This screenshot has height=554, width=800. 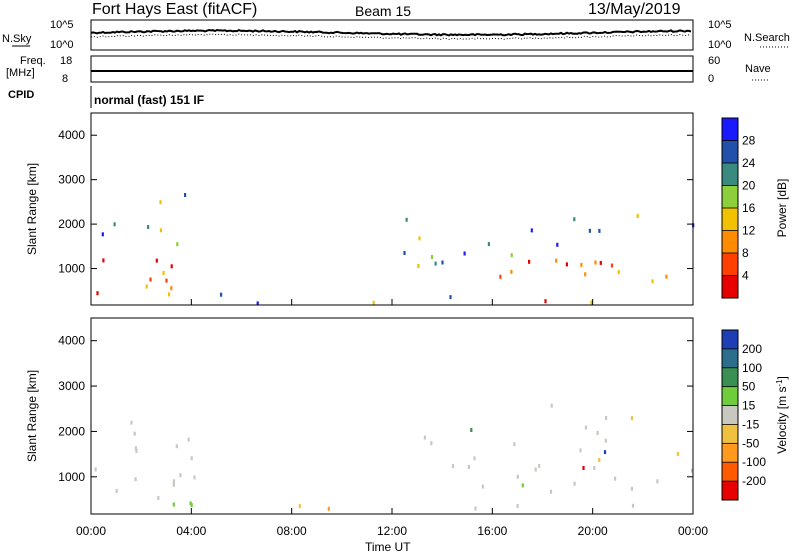 What do you see at coordinates (755, 208) in the screenshot?
I see `power-colorbar: 4 8 12 16 20 24 28 Power [dB]` at bounding box center [755, 208].